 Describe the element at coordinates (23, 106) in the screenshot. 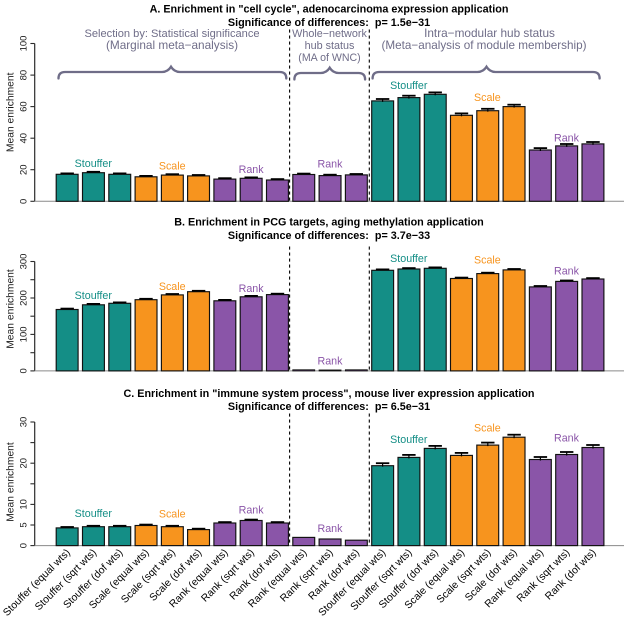

I see `svg-text: 60` at that location.